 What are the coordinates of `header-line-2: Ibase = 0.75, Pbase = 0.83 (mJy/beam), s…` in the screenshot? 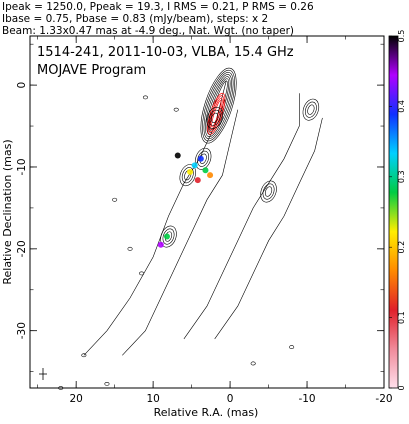 It's located at (135, 19).